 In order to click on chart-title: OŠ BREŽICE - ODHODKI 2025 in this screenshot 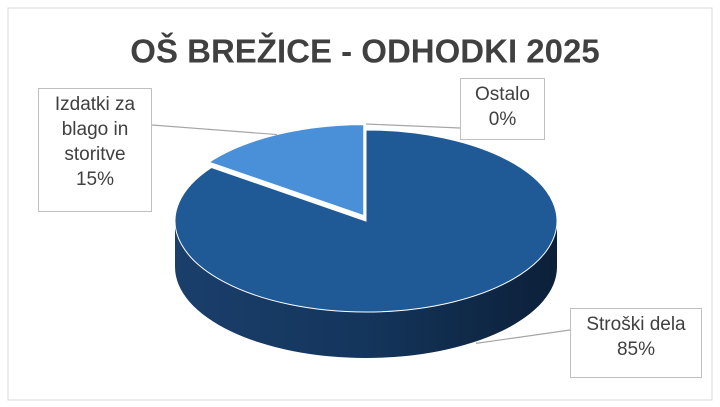, I will do `click(364, 51)`.